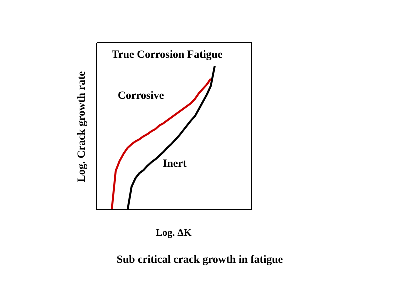 This screenshot has height=300, width=400. I want to click on text: True Corrosion Fatigue, so click(167, 55).